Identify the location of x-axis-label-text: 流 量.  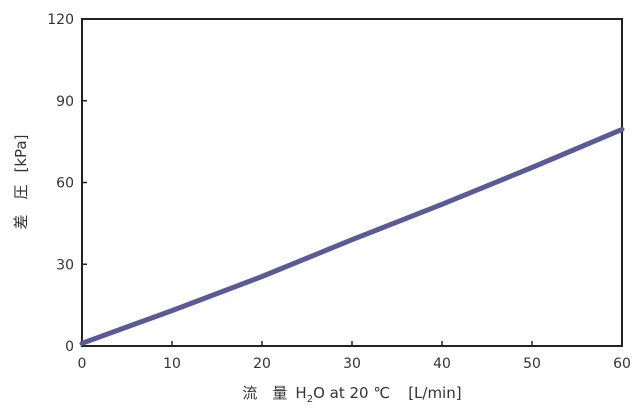
(264, 393).